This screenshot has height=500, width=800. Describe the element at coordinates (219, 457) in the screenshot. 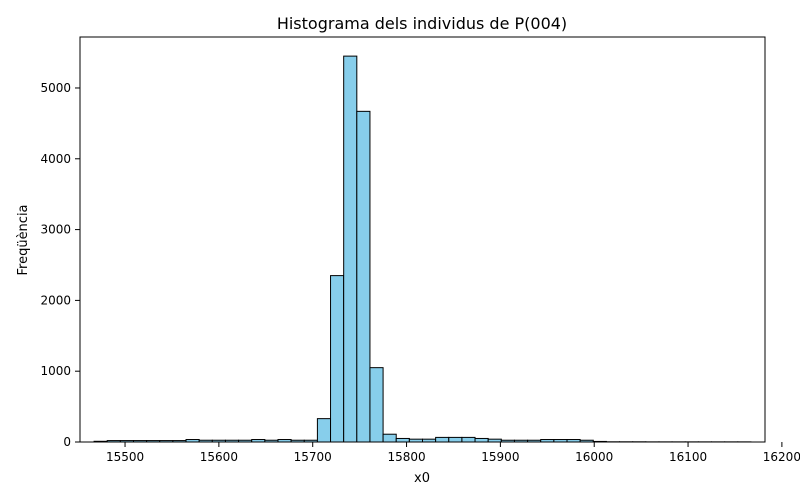

I see `x-tick-label: 15600` at that location.